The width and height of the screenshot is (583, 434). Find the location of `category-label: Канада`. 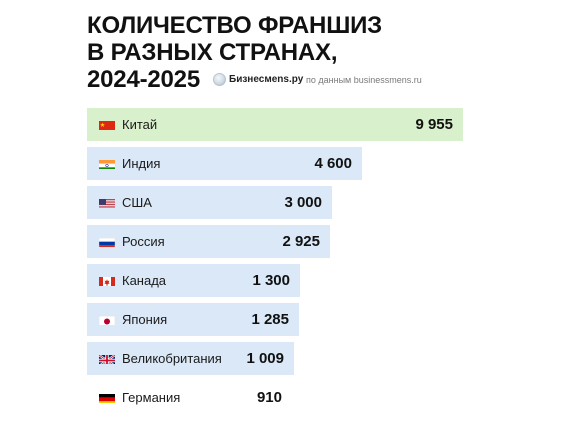

category-label: Канада is located at coordinates (144, 280).